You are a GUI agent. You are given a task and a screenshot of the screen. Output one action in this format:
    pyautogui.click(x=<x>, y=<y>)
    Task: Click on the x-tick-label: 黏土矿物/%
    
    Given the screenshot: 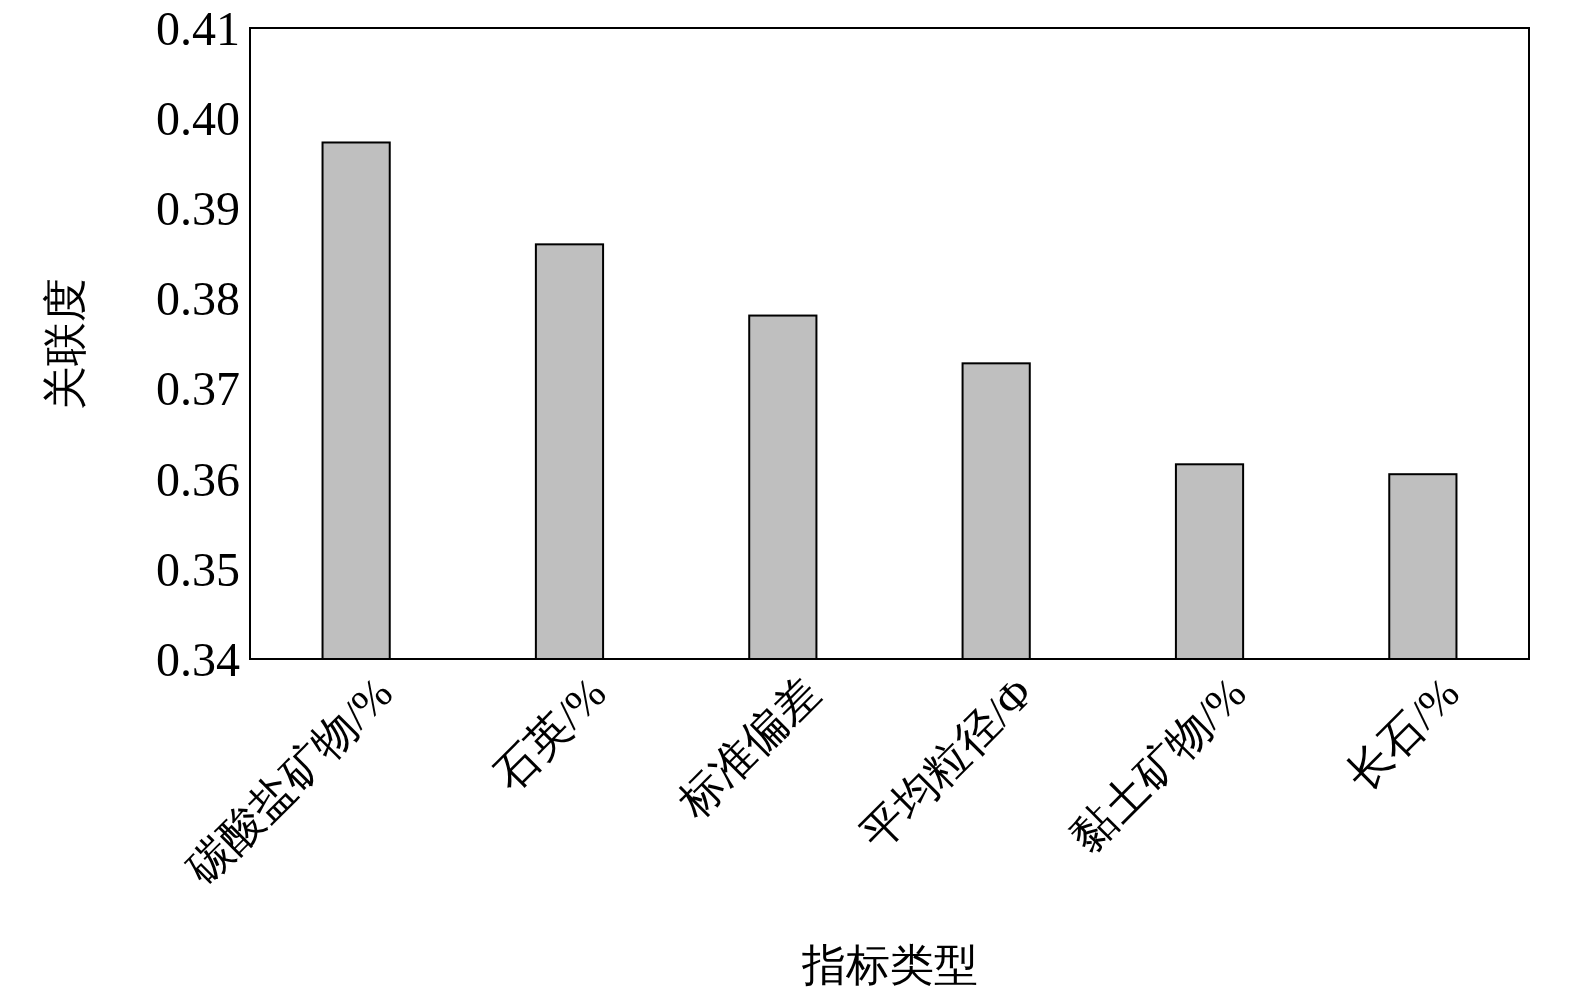 What is the action you would take?
    pyautogui.click(x=1158, y=765)
    